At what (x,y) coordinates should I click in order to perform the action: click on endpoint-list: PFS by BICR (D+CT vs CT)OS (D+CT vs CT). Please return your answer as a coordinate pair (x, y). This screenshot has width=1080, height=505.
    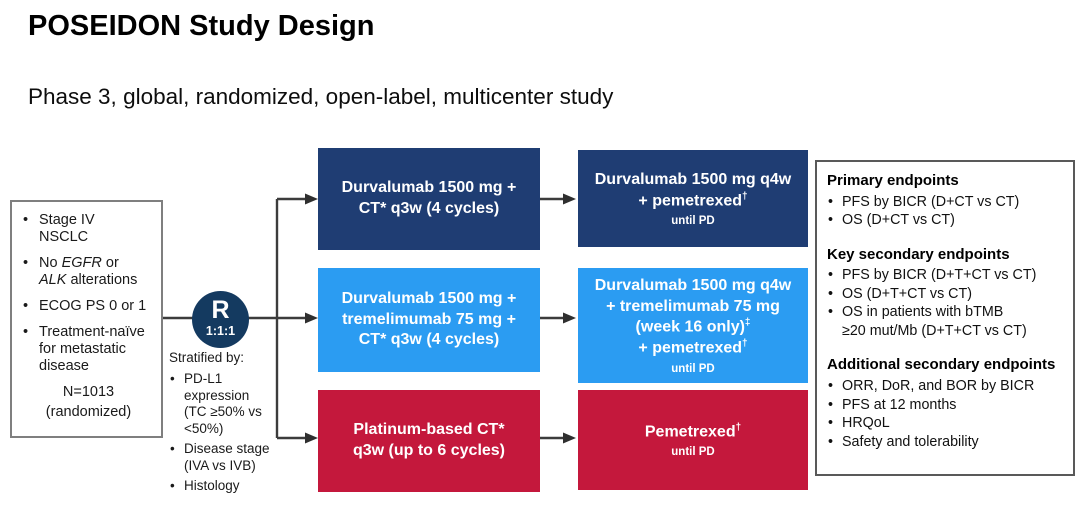
    Looking at the image, I should click on (946, 211).